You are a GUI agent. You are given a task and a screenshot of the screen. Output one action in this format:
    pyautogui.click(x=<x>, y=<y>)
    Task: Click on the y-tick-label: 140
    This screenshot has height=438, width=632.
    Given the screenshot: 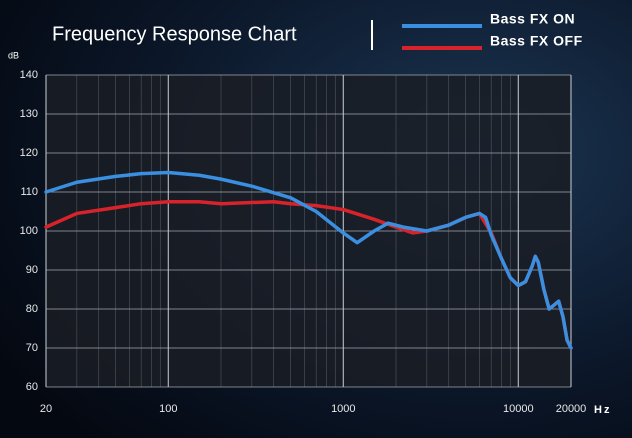 What is the action you would take?
    pyautogui.click(x=29, y=75)
    